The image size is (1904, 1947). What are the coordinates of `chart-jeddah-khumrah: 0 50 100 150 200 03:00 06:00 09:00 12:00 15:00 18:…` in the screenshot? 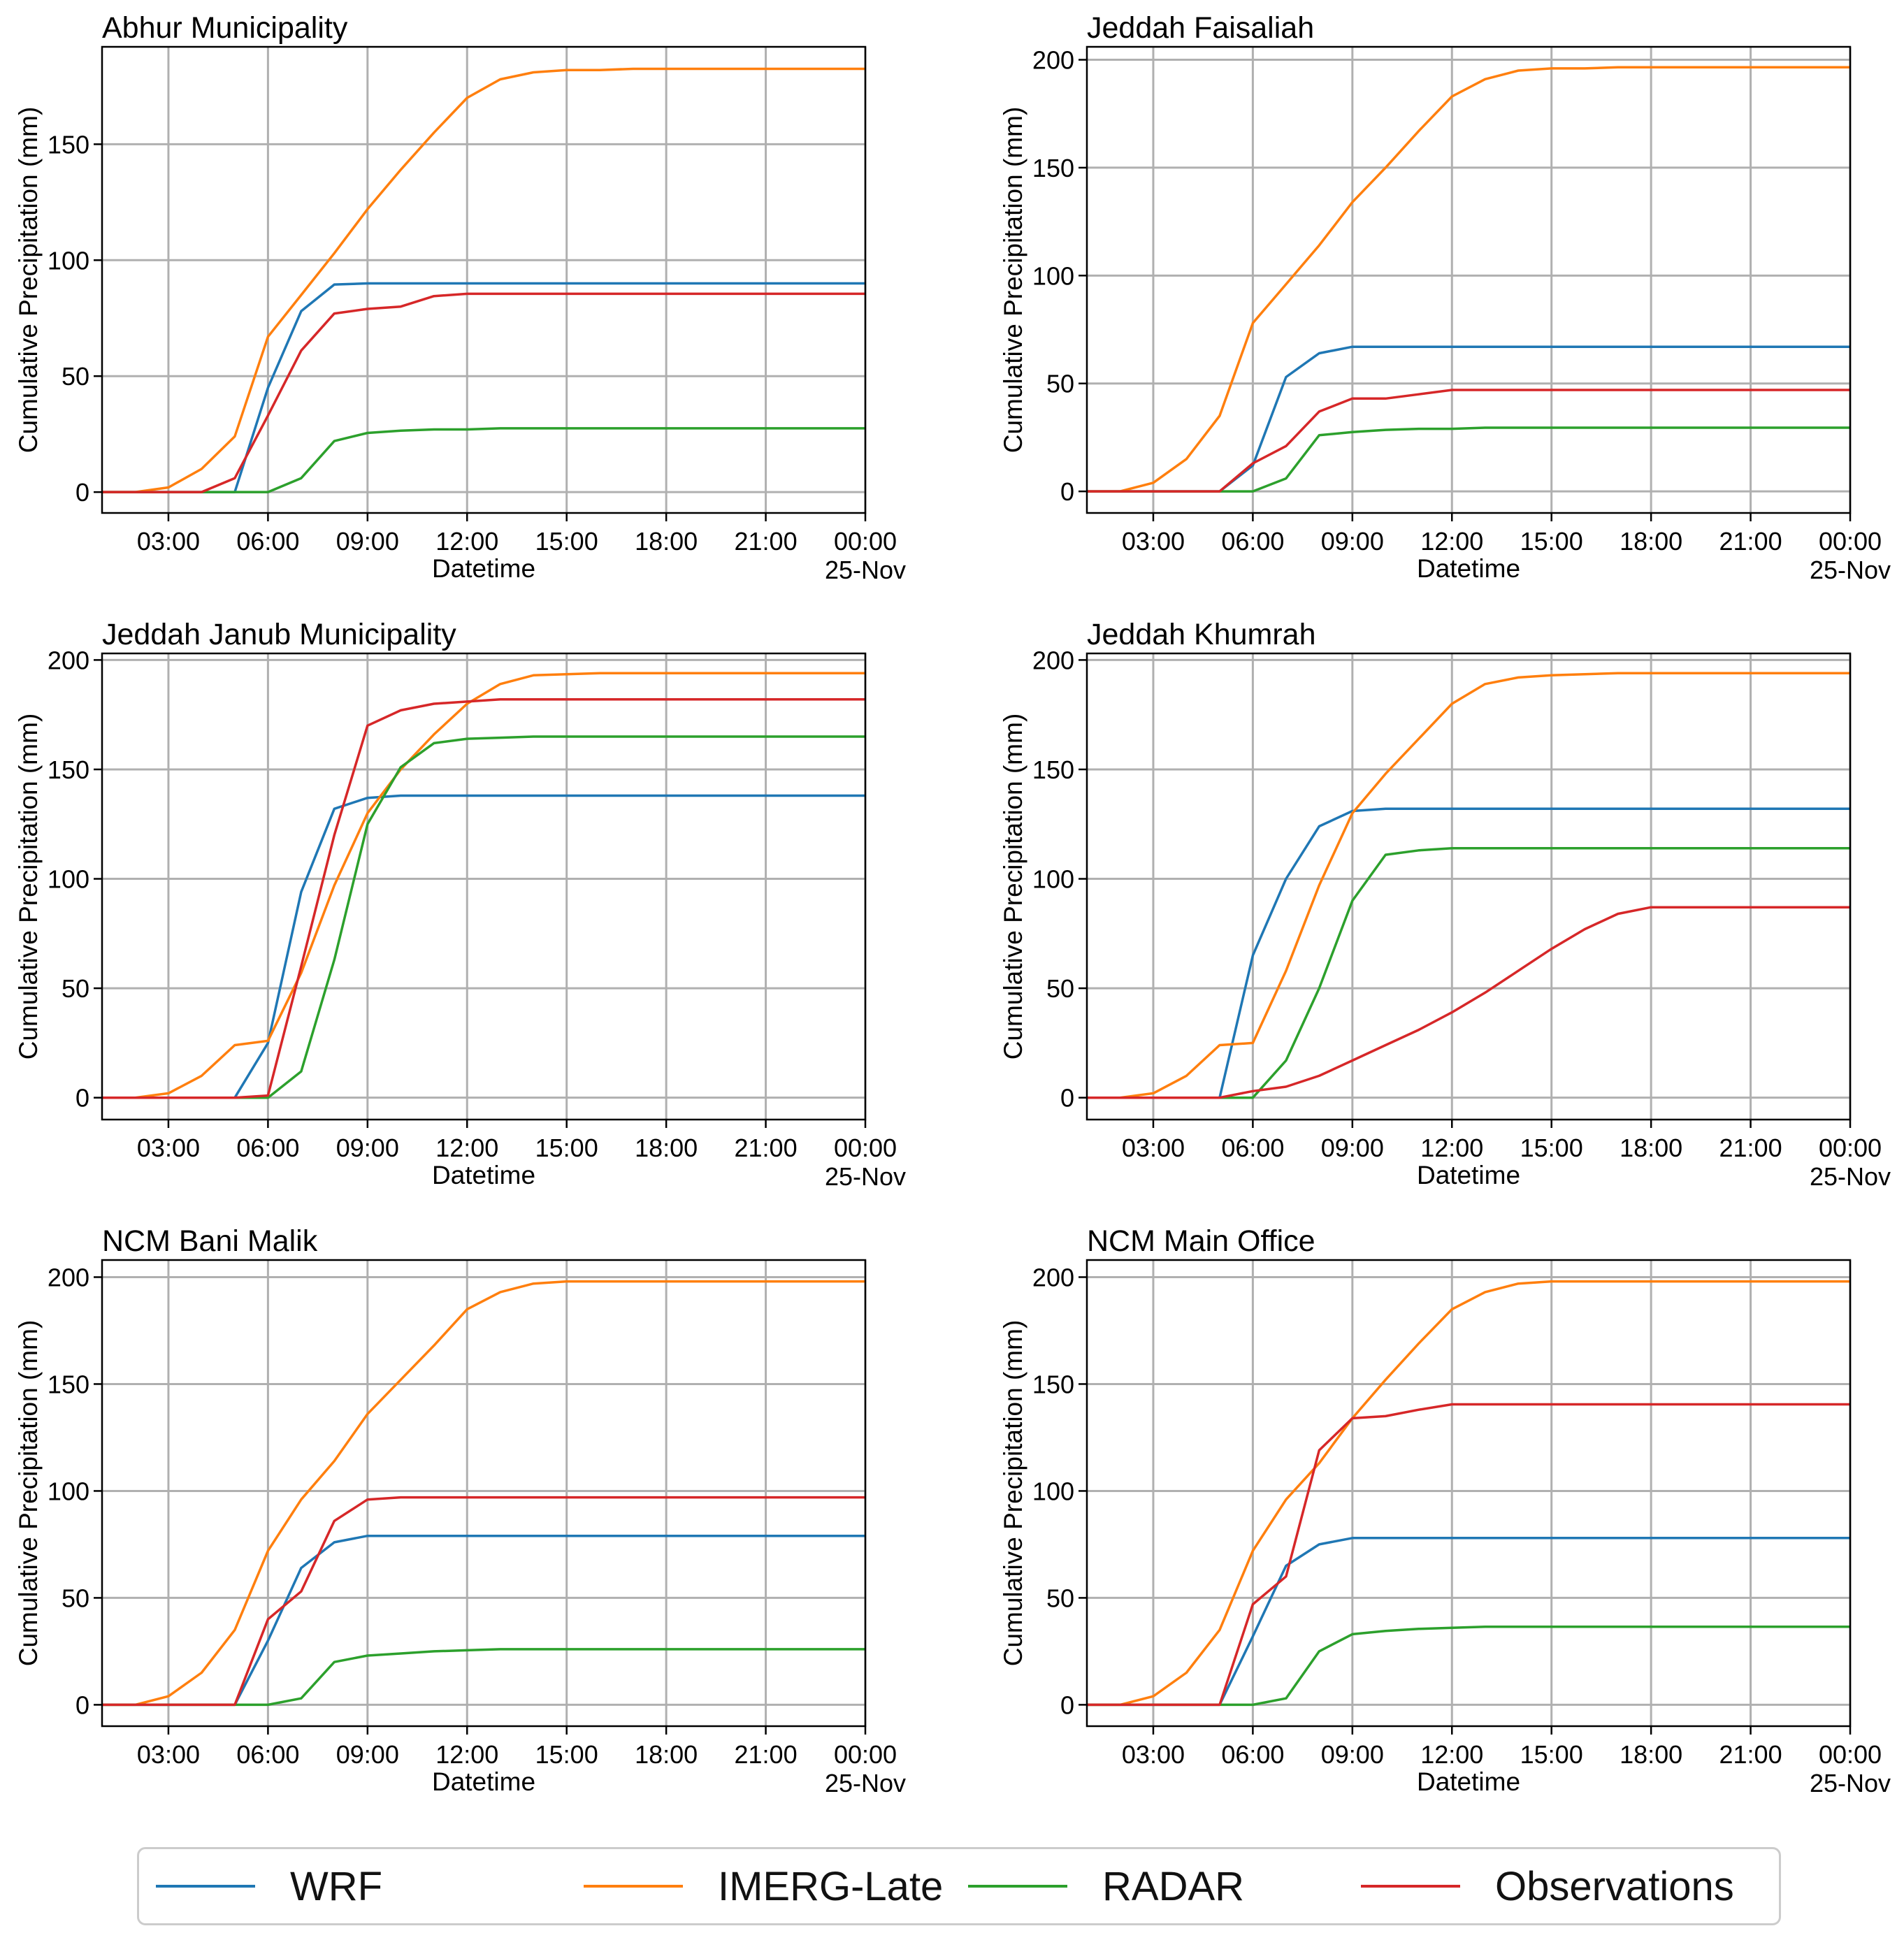 It's located at (1445, 905).